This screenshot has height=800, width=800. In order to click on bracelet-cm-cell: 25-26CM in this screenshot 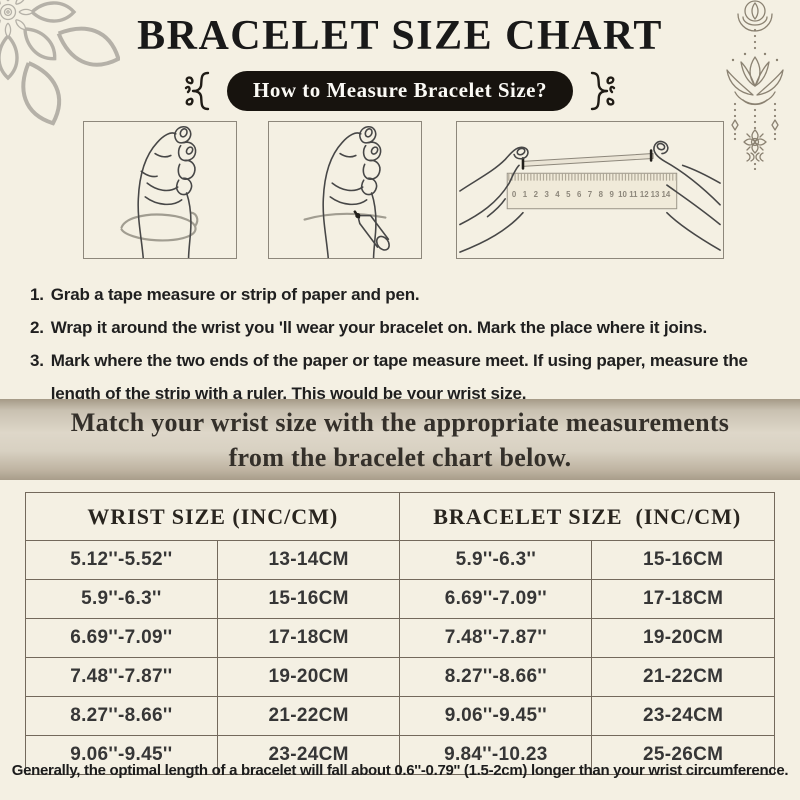, I will do `click(683, 755)`.